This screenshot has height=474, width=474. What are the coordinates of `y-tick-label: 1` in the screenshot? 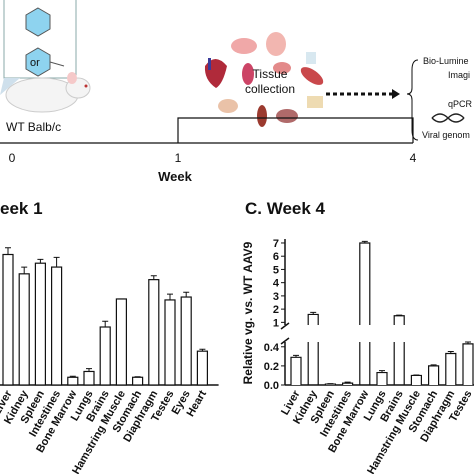 It's located at (276, 323).